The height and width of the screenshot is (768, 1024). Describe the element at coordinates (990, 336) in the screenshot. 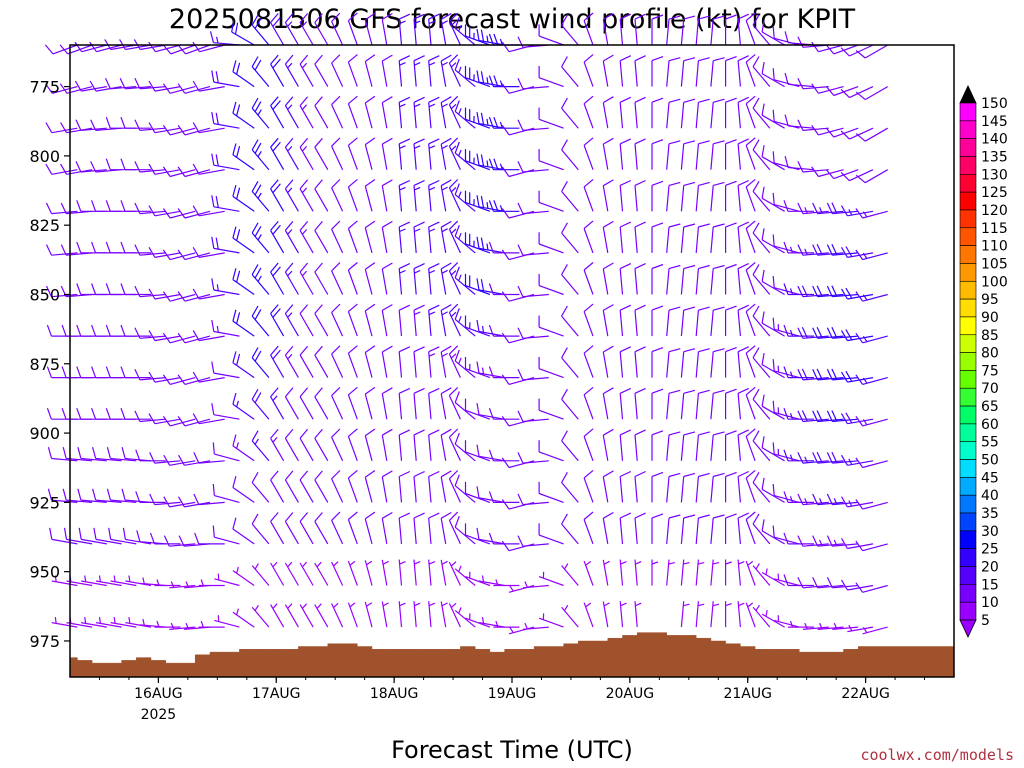

I see `colorbar-tick-label: 85` at that location.